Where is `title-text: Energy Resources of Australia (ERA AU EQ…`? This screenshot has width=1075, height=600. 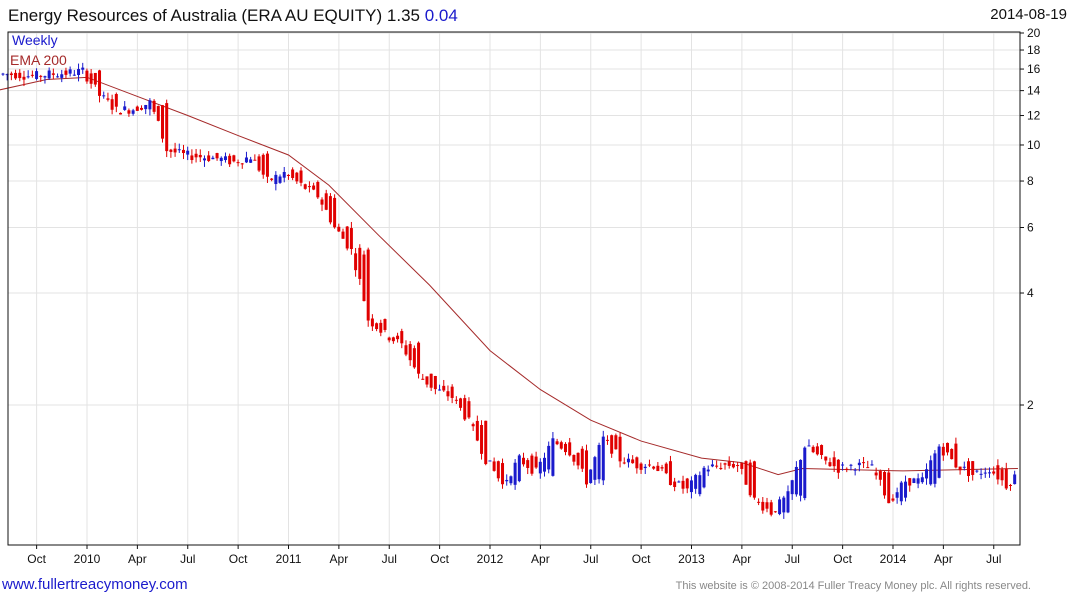 title-text: Energy Resources of Australia (ERA AU EQ… is located at coordinates (195, 15).